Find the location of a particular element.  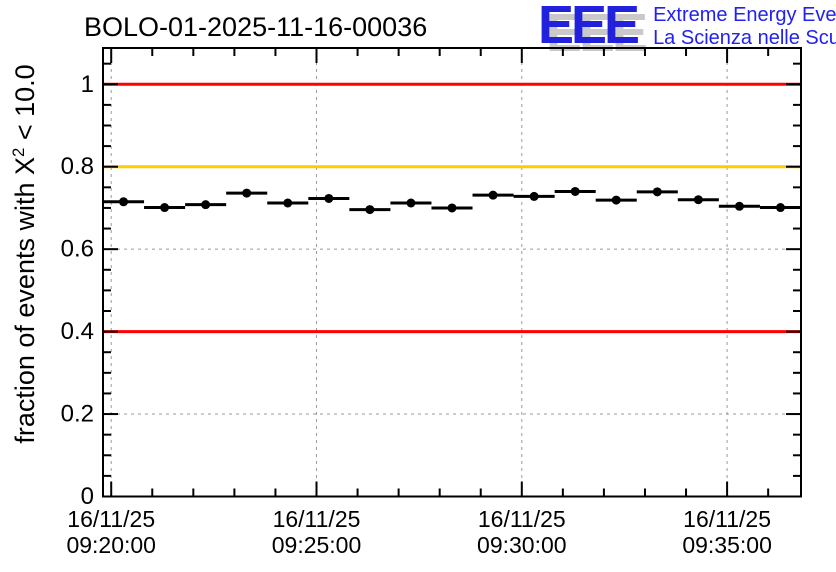

x-tick-label-time: 09:20:00 is located at coordinates (111, 545).